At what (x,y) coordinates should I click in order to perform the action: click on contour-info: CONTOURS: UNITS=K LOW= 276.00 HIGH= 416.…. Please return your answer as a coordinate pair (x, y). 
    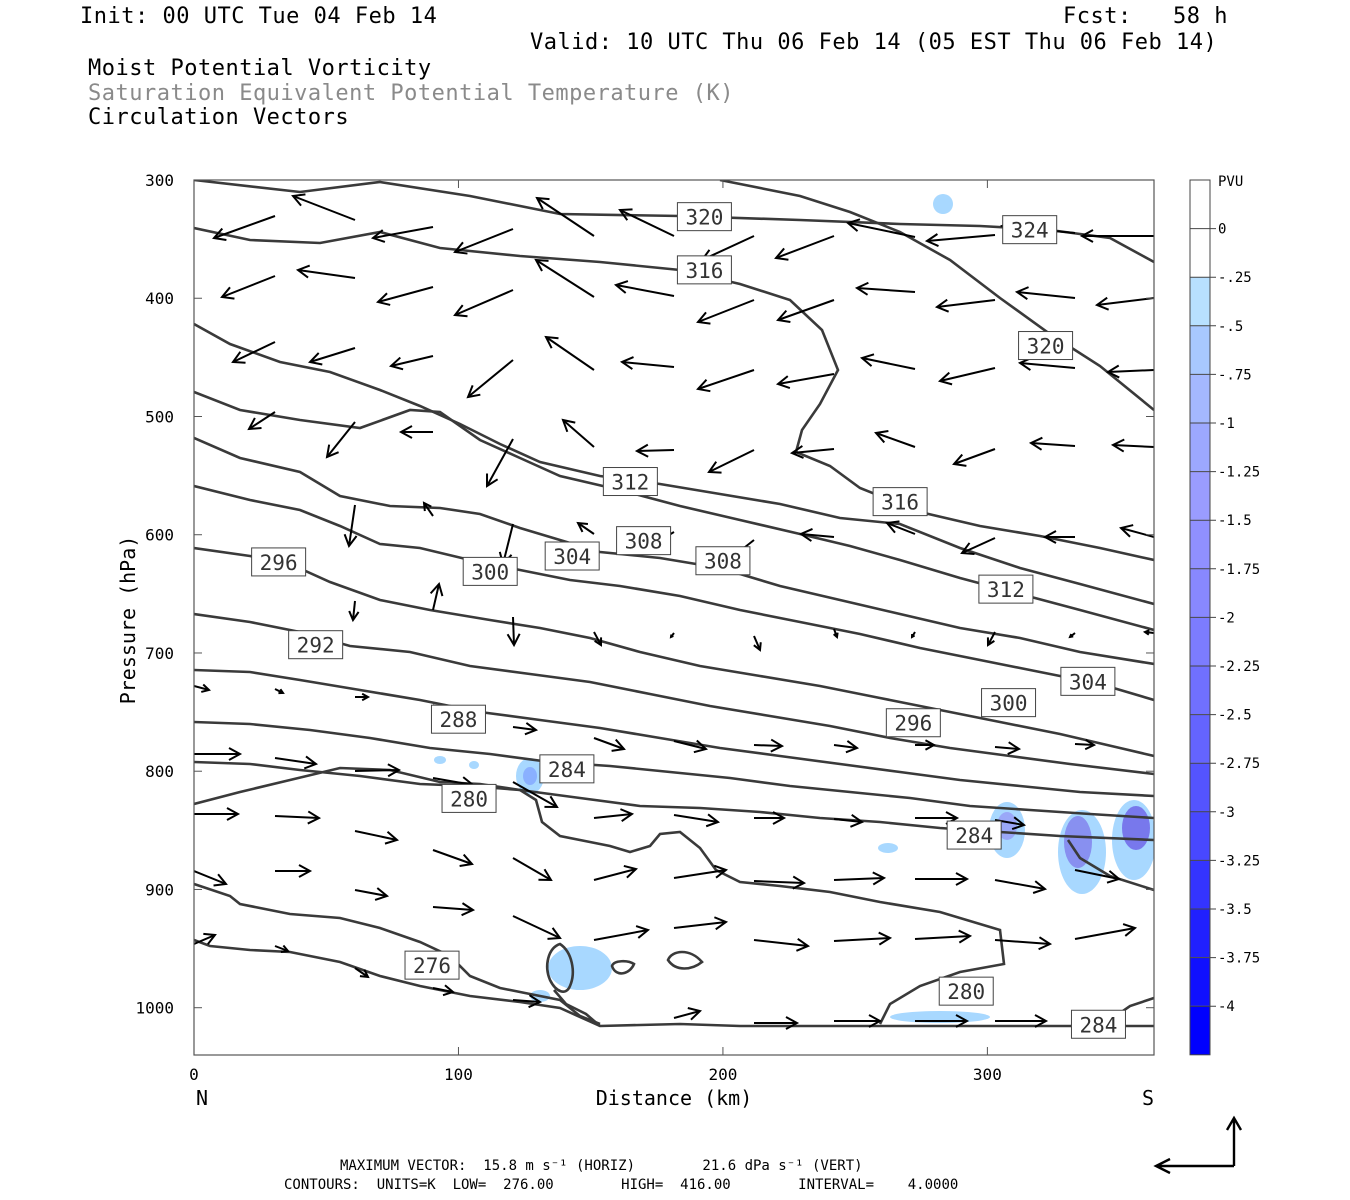
    Looking at the image, I should click on (621, 1185).